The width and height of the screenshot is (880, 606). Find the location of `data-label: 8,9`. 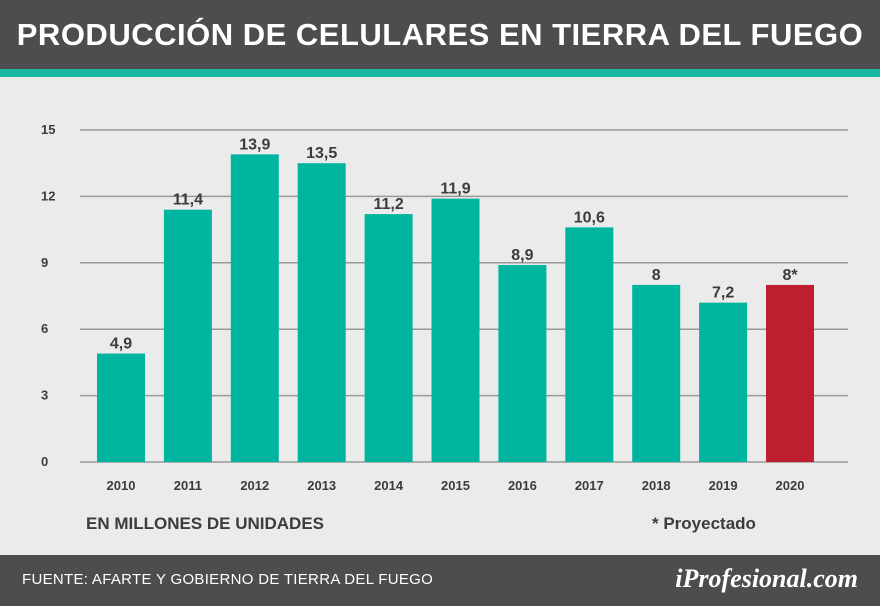

data-label: 8,9 is located at coordinates (522, 255).